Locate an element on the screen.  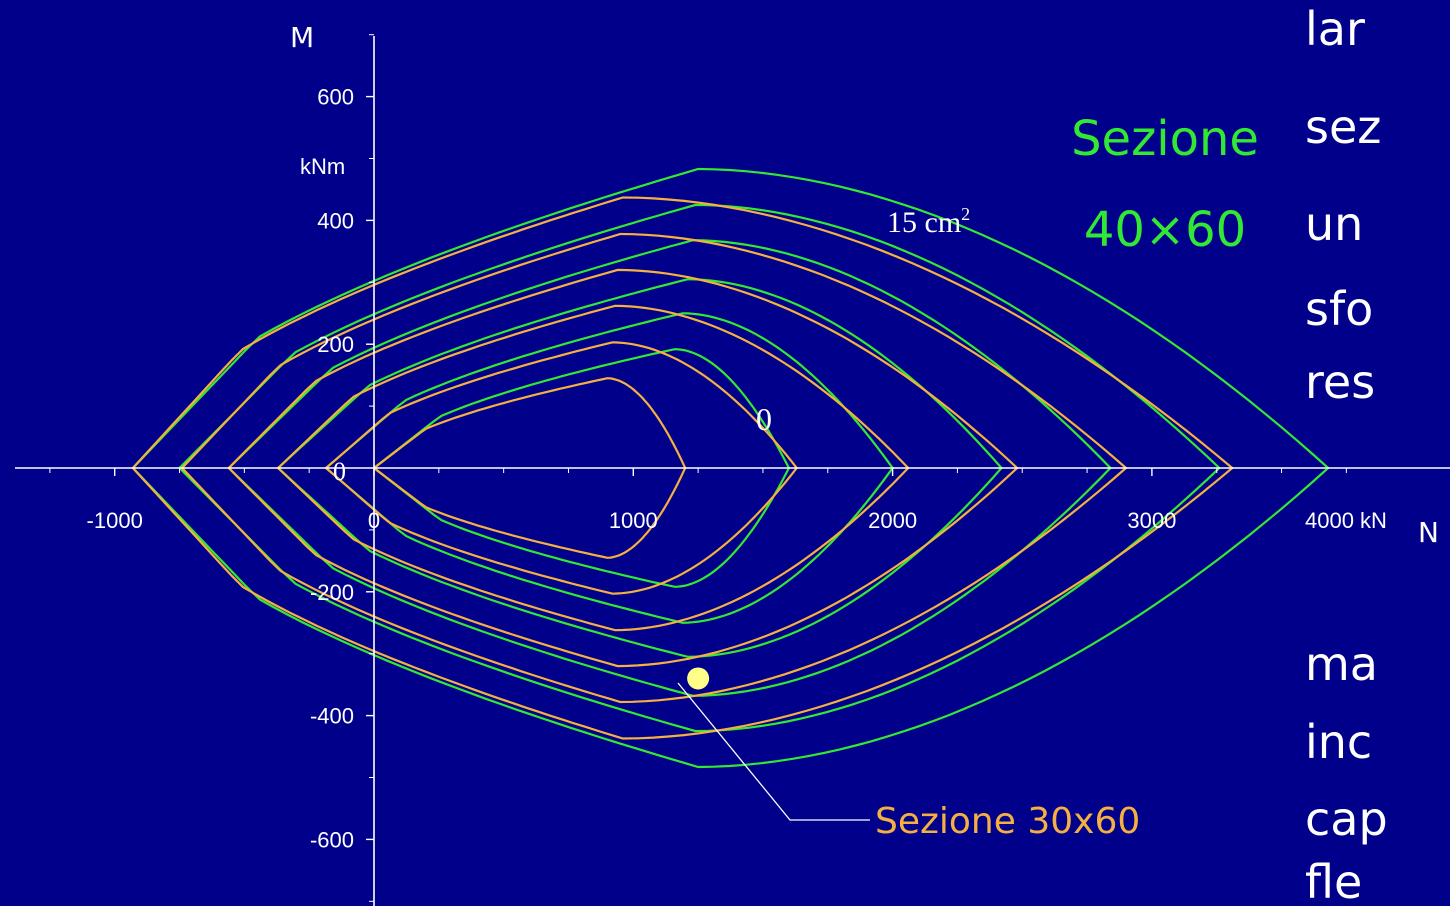
y-tick-label: 600 is located at coordinates (335, 97).